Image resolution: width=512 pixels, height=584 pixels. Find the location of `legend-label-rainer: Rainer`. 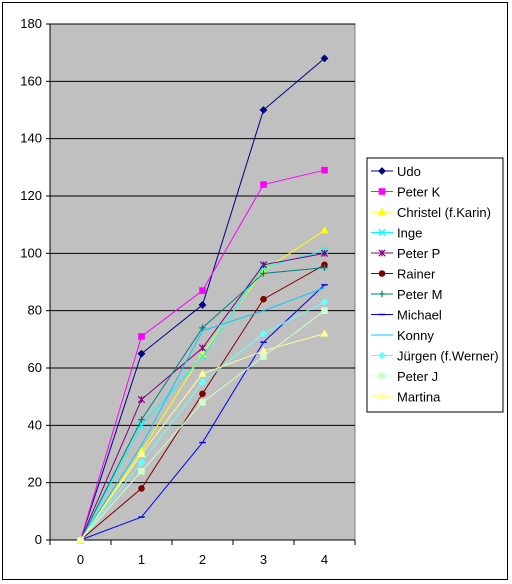

legend-label-rainer: Rainer is located at coordinates (416, 274).